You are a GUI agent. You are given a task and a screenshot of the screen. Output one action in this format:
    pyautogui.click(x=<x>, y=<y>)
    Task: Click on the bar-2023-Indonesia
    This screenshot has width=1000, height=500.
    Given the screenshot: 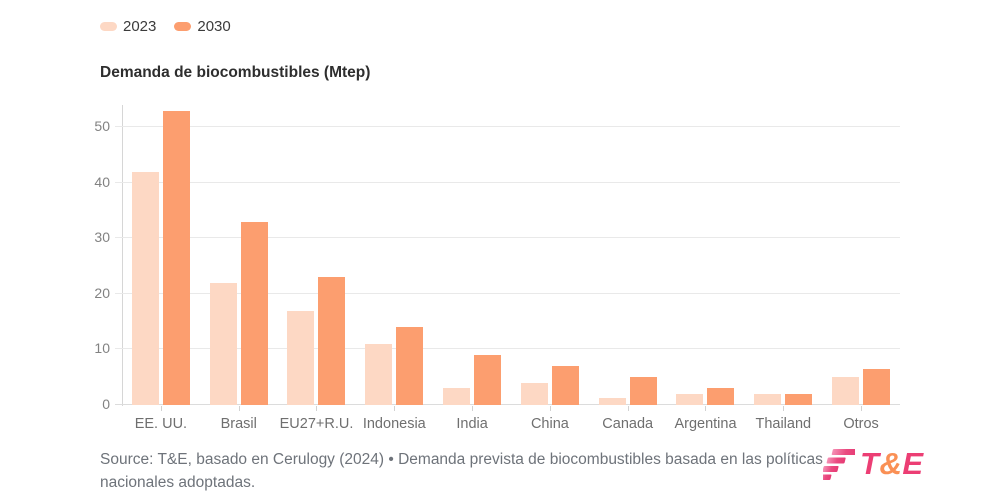 What is the action you would take?
    pyautogui.click(x=379, y=374)
    